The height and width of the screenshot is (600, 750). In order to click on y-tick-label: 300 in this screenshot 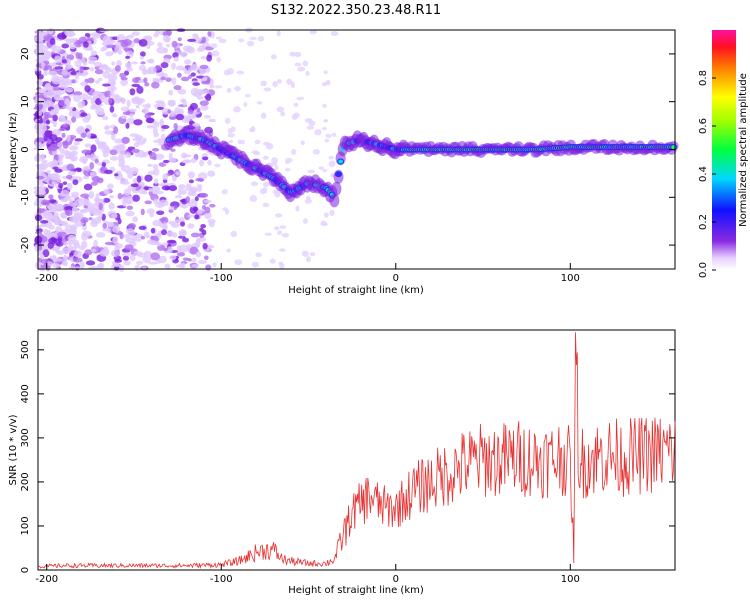, I will do `click(25, 437)`.